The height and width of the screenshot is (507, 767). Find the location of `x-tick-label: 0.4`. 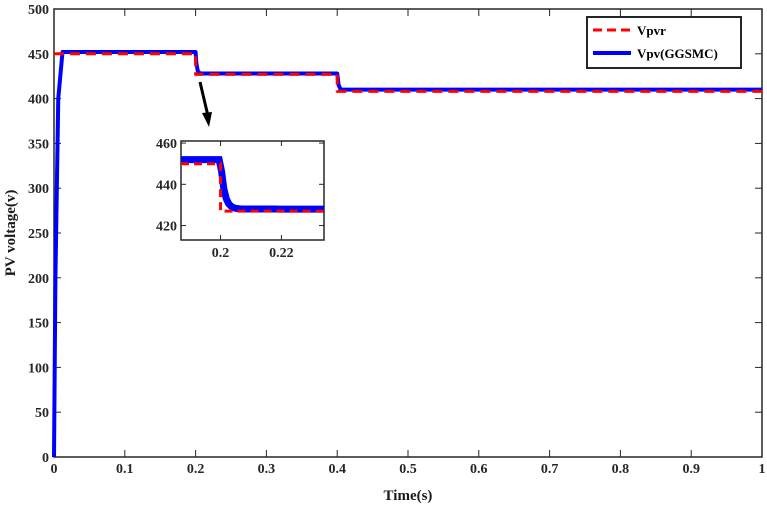

x-tick-label: 0.4 is located at coordinates (337, 469).